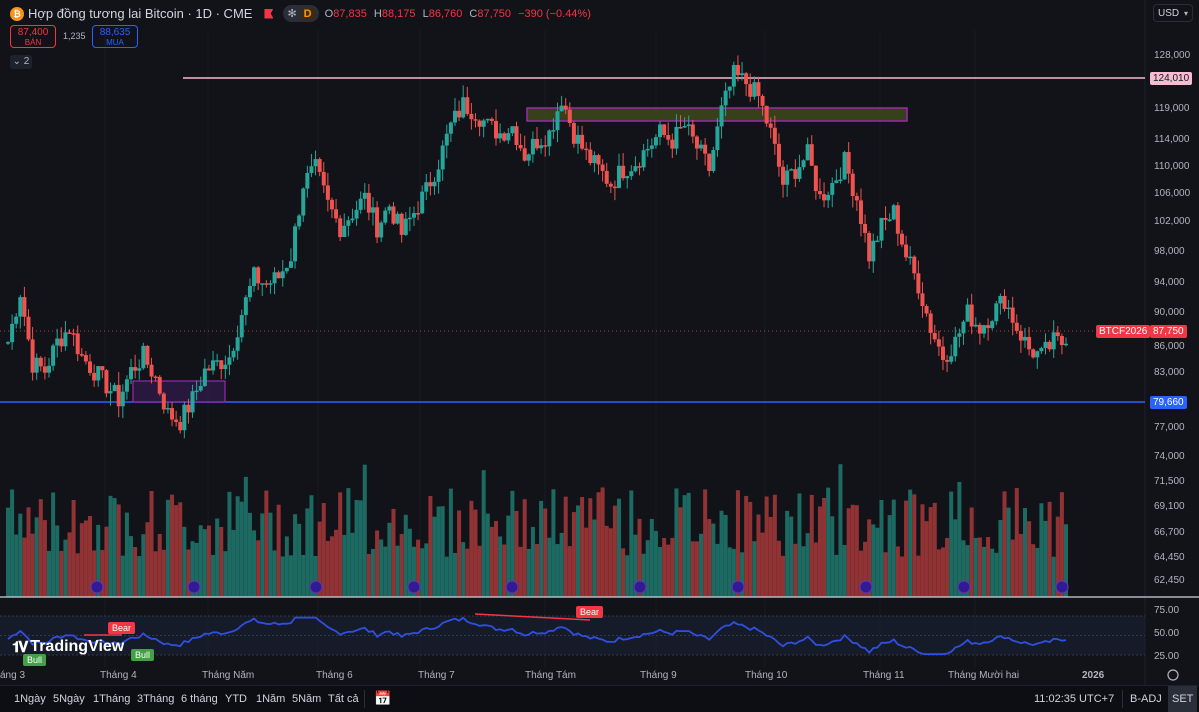  What do you see at coordinates (1166, 633) in the screenshot?
I see `svg-text: 50.00` at bounding box center [1166, 633].